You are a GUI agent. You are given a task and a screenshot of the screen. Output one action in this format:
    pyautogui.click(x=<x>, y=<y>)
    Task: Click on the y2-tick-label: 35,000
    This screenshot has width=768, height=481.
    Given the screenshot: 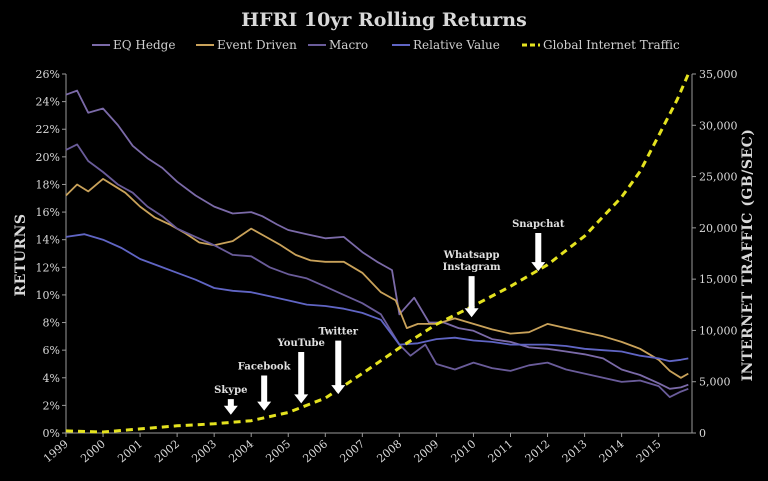 What is the action you would take?
    pyautogui.click(x=718, y=74)
    